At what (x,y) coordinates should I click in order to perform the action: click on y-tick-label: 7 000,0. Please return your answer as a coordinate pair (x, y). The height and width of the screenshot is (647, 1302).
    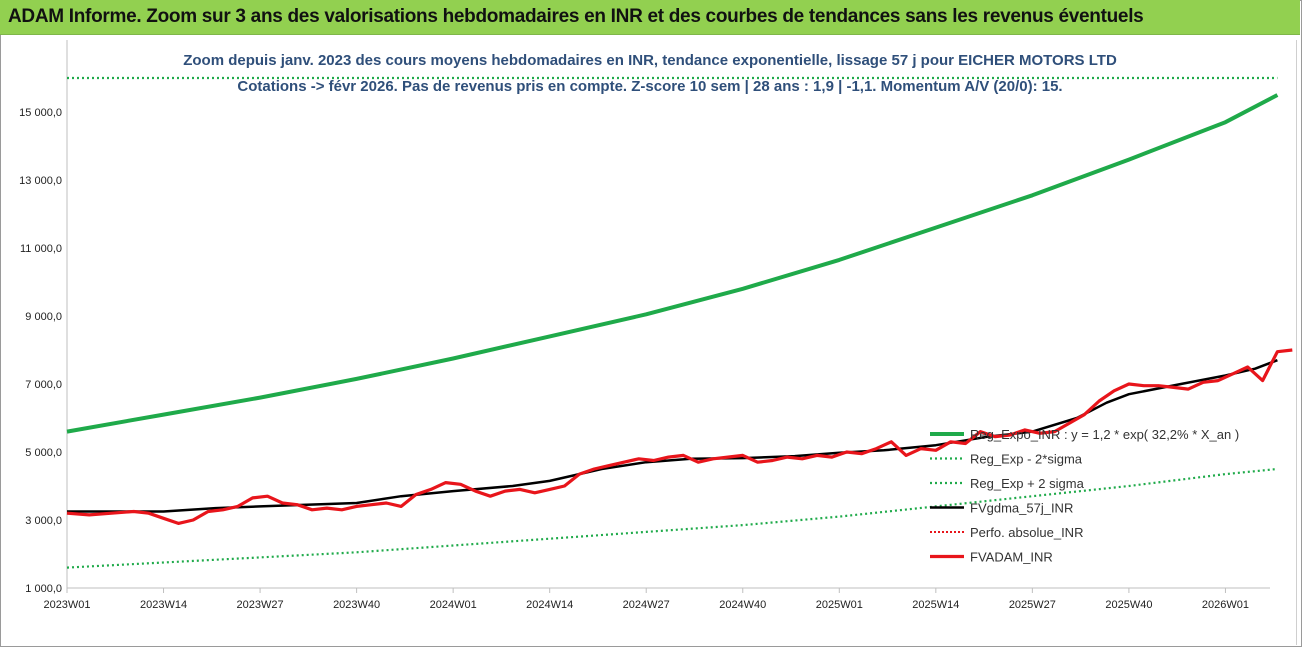
    Looking at the image, I should click on (43, 385).